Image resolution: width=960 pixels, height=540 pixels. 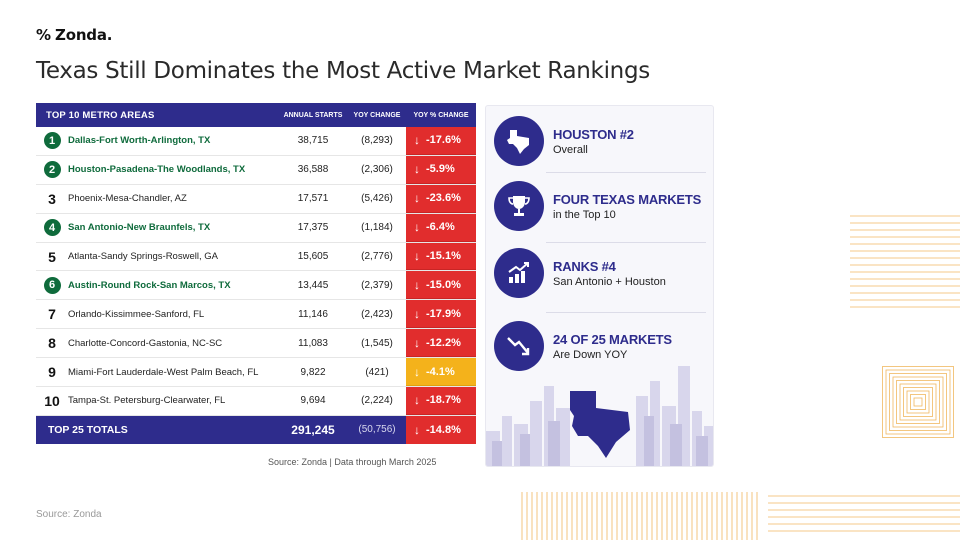 I want to click on rank-cell: 6, so click(x=52, y=285).